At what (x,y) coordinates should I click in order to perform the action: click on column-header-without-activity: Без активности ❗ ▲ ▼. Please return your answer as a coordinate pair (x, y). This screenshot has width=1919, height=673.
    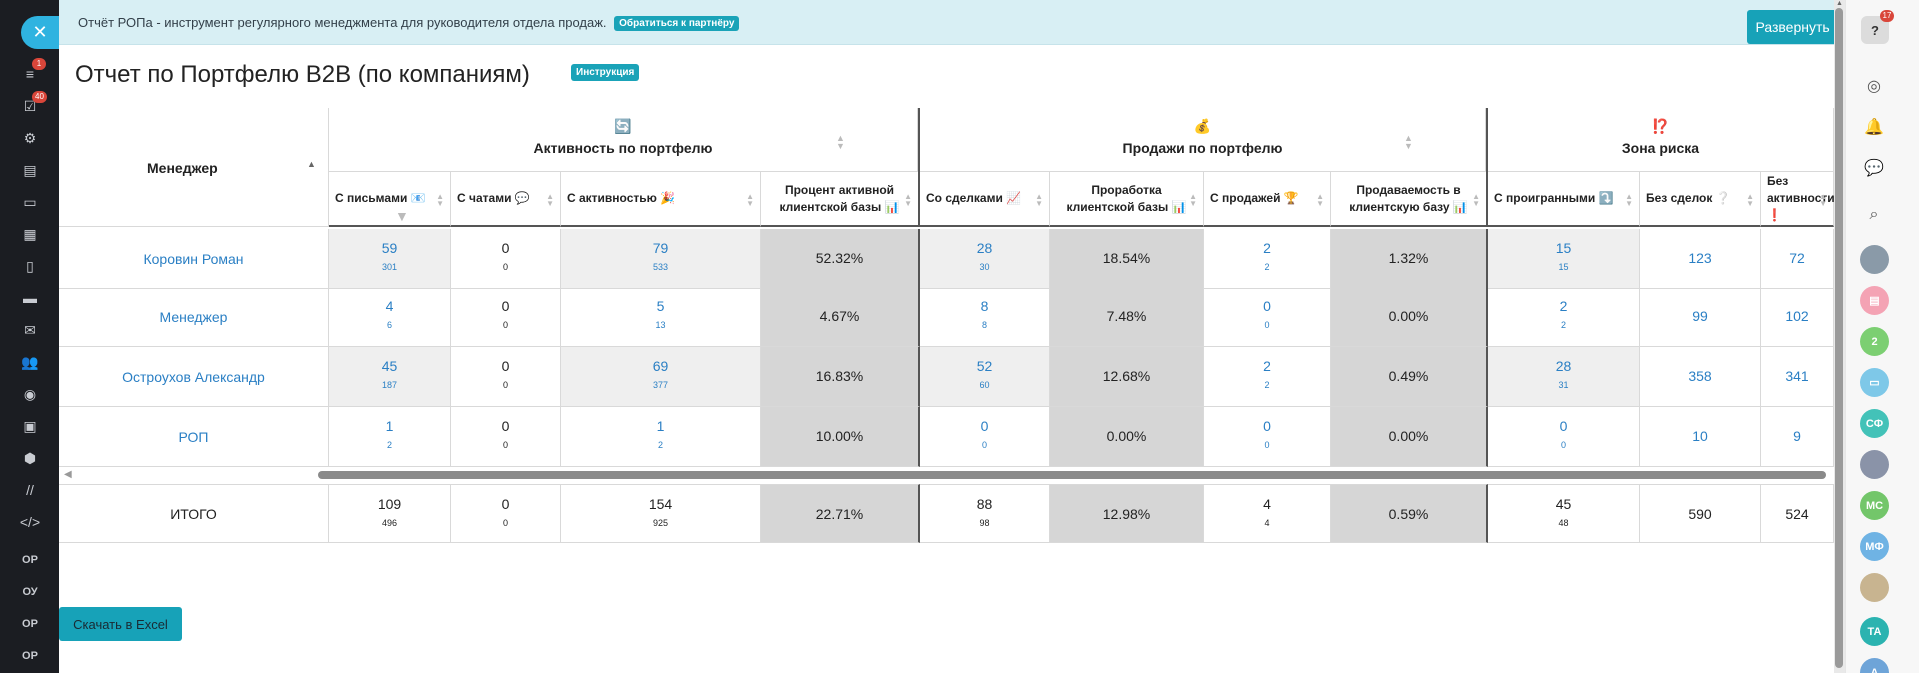
    Looking at the image, I should click on (1798, 199).